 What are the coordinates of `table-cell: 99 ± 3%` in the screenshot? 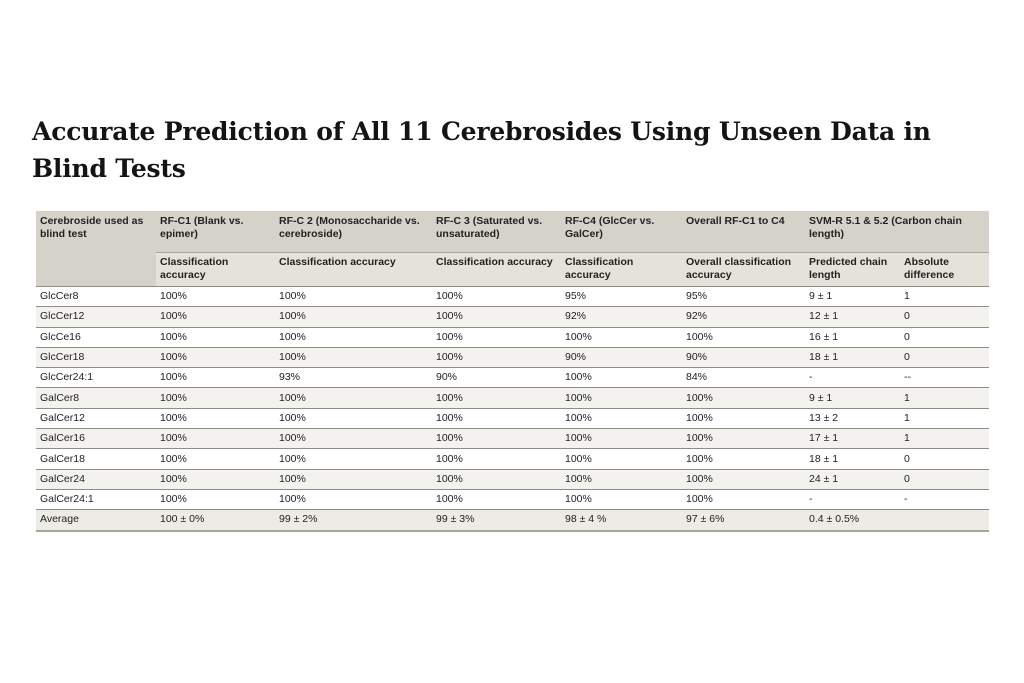 It's located at (496, 520).